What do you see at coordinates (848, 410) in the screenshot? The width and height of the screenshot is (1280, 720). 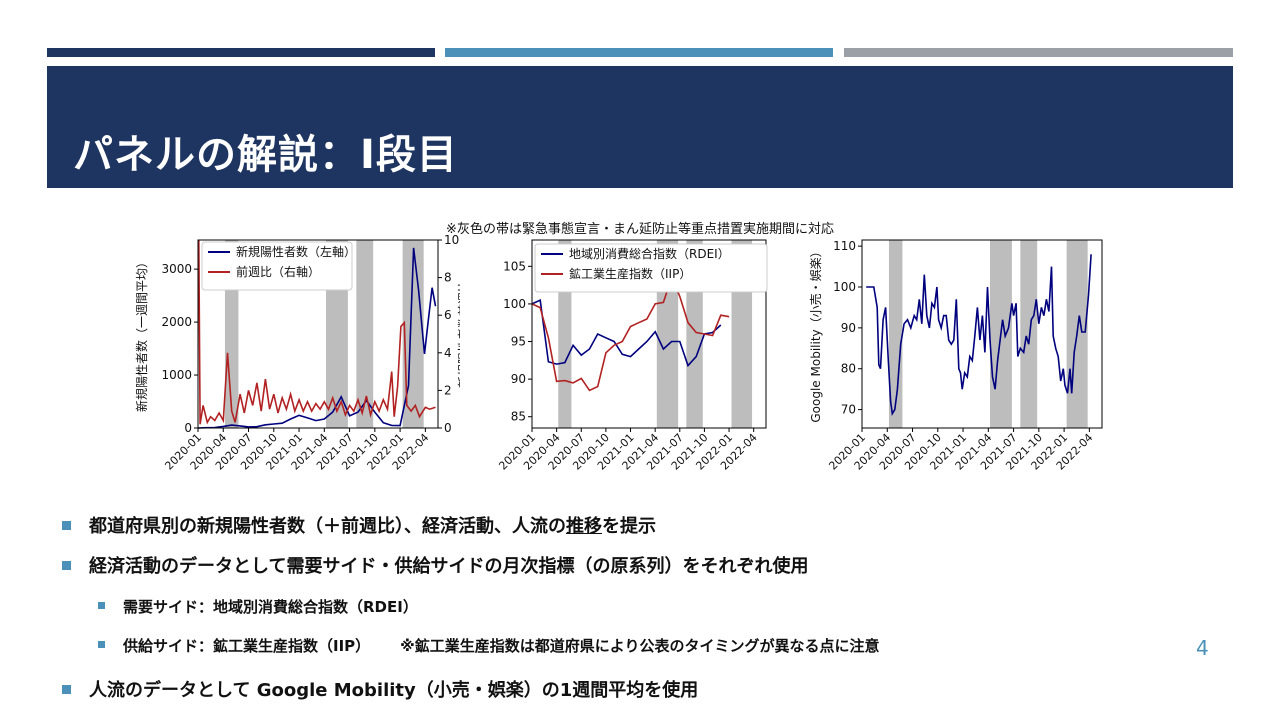 I see `y-tick-label: 70` at bounding box center [848, 410].